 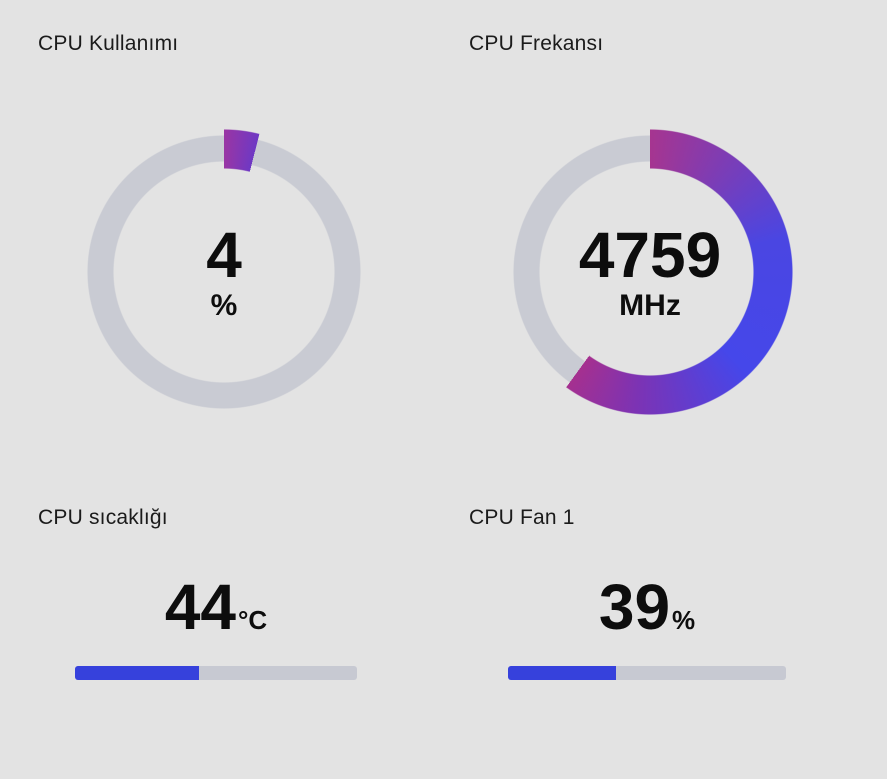 I want to click on cpu-usage-readout: 4 %, so click(x=224, y=272).